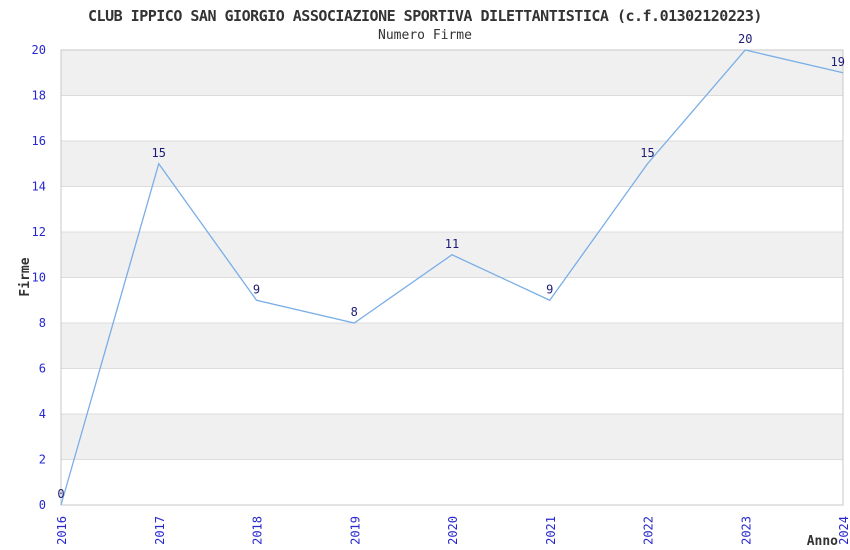 Image resolution: width=850 pixels, height=550 pixels. Describe the element at coordinates (25, 277) in the screenshot. I see `y-axis-label: Firme` at that location.